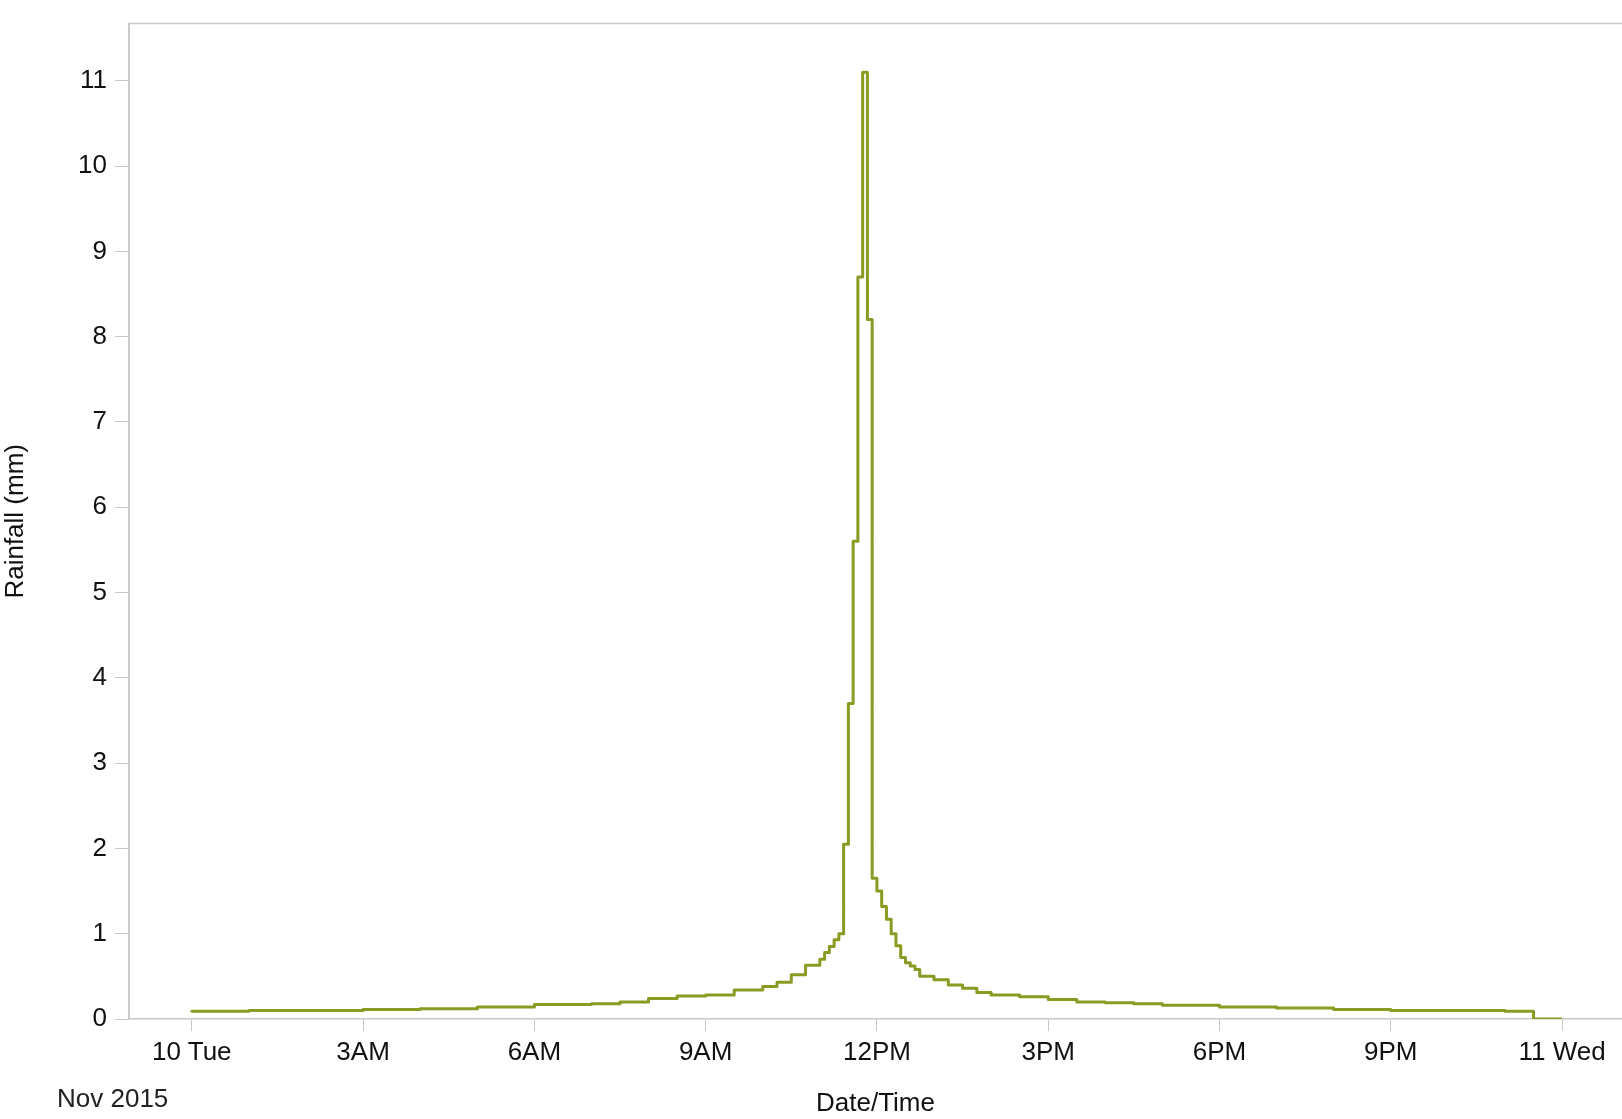 The image size is (1622, 1119). I want to click on y-tick-label: 0, so click(99, 1017).